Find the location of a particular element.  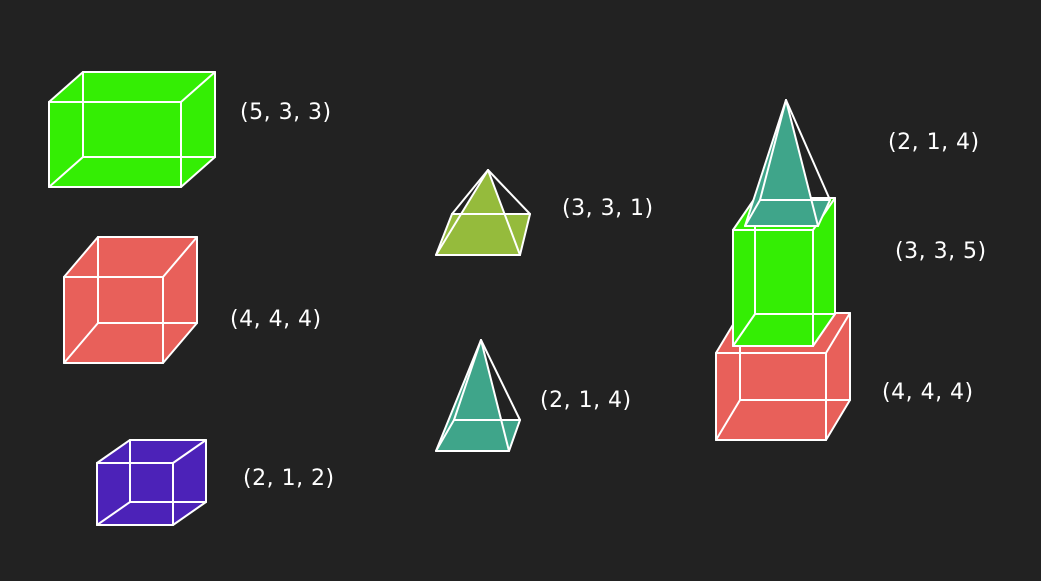

red-cube is located at coordinates (130, 300).